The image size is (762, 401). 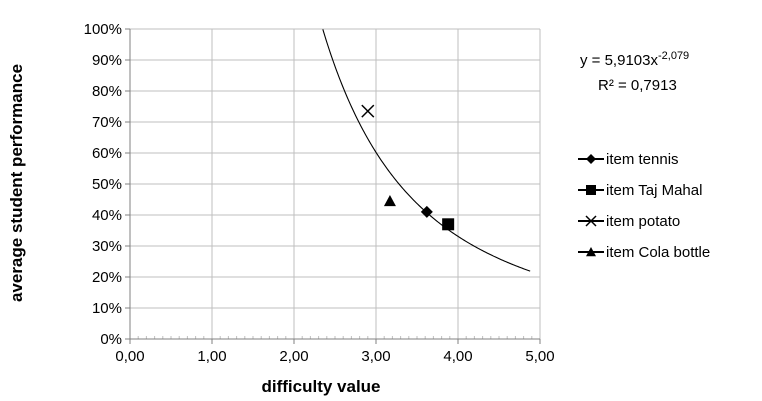 I want to click on y-tick-label: 90%, so click(x=107, y=60).